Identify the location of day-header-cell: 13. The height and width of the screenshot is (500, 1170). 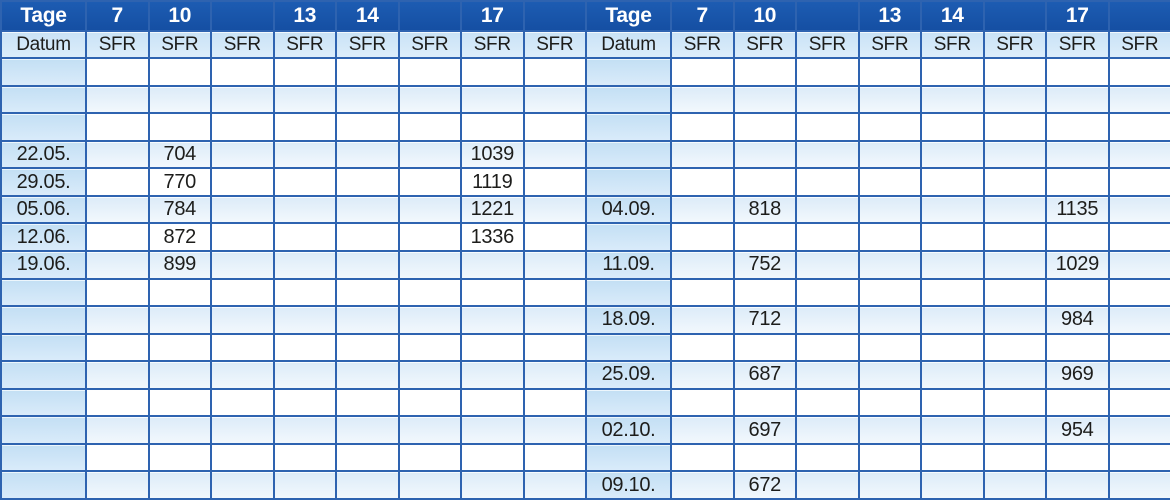
(889, 16).